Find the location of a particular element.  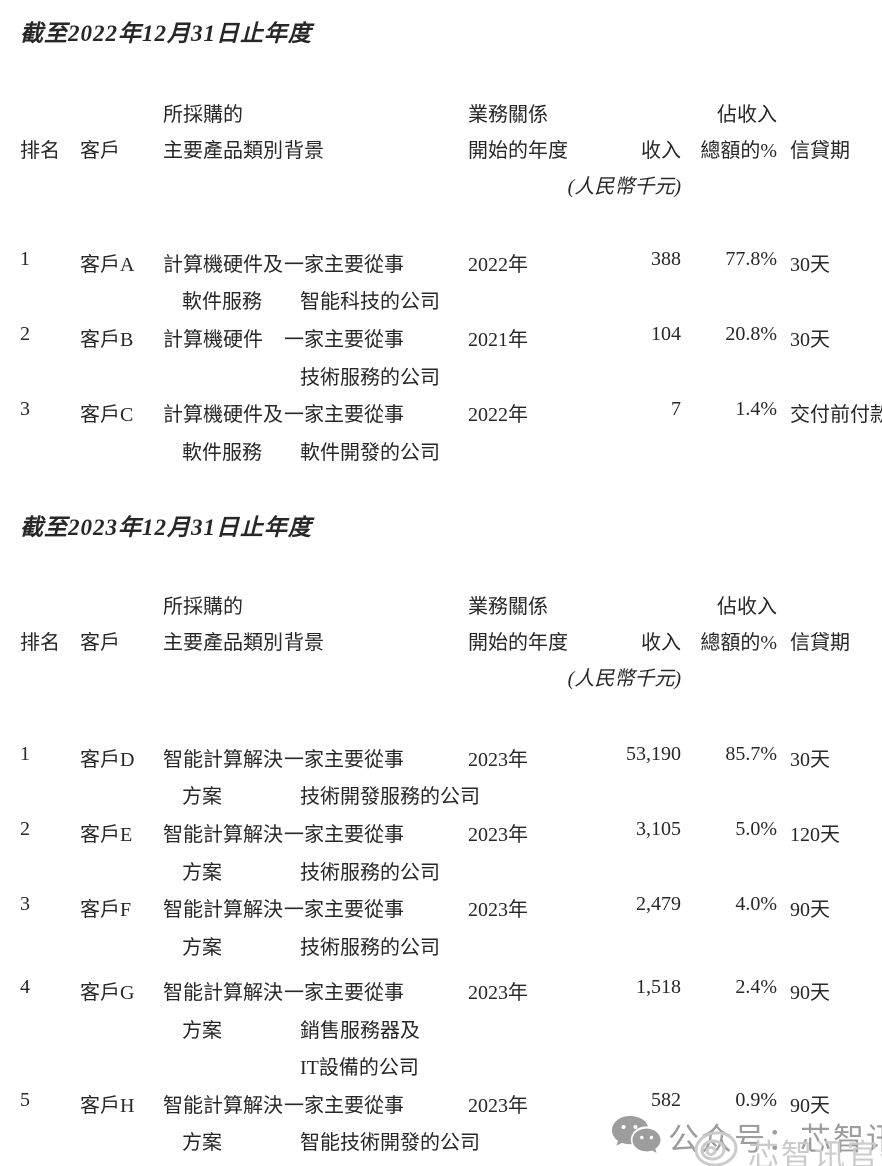

section-title-2022: 截至2022年12月31日止年度 is located at coordinates (166, 33).